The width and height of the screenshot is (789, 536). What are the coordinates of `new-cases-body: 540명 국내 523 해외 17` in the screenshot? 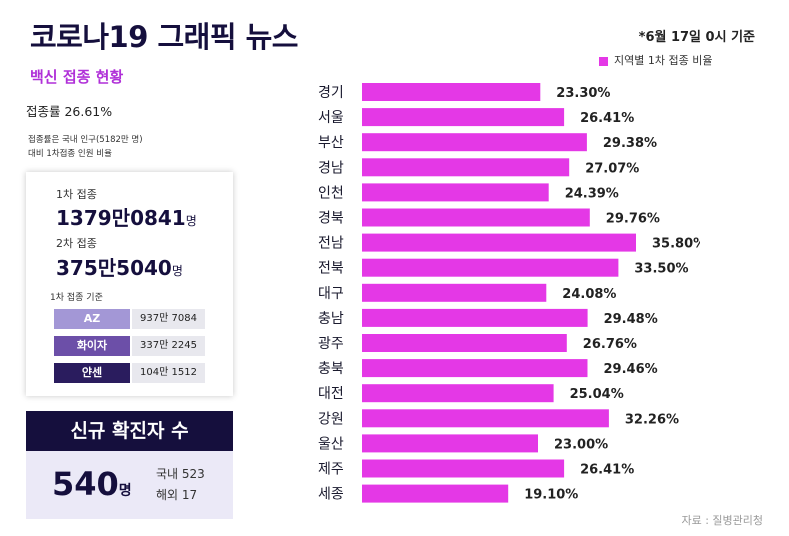 It's located at (129, 485).